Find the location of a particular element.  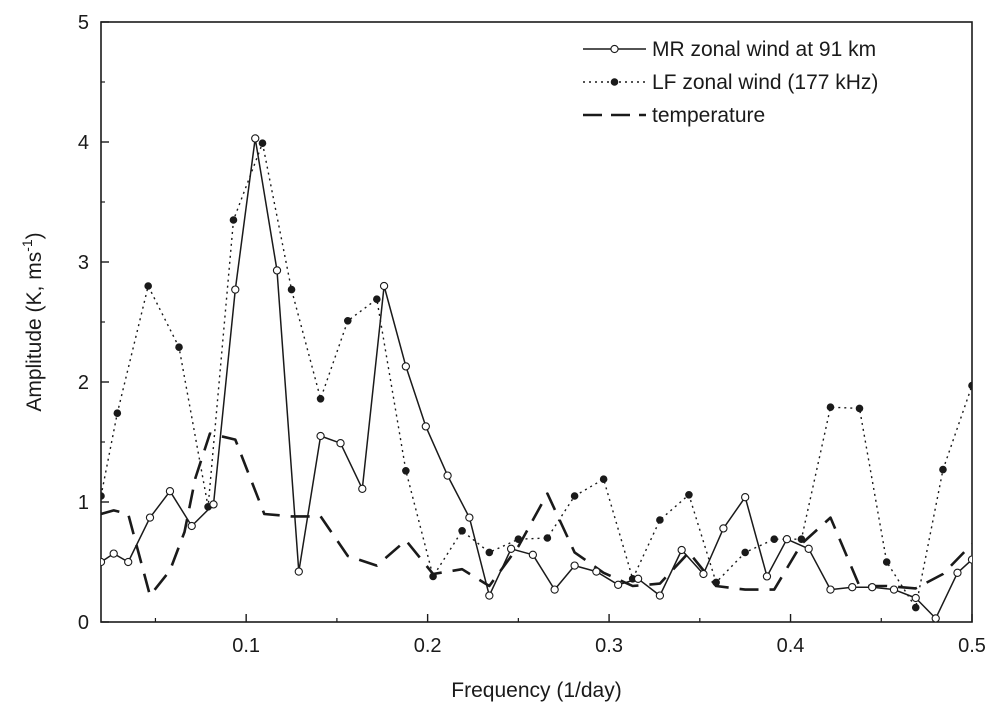

y-axis-title-main: Amplitude (K, ms is located at coordinates (34, 332).